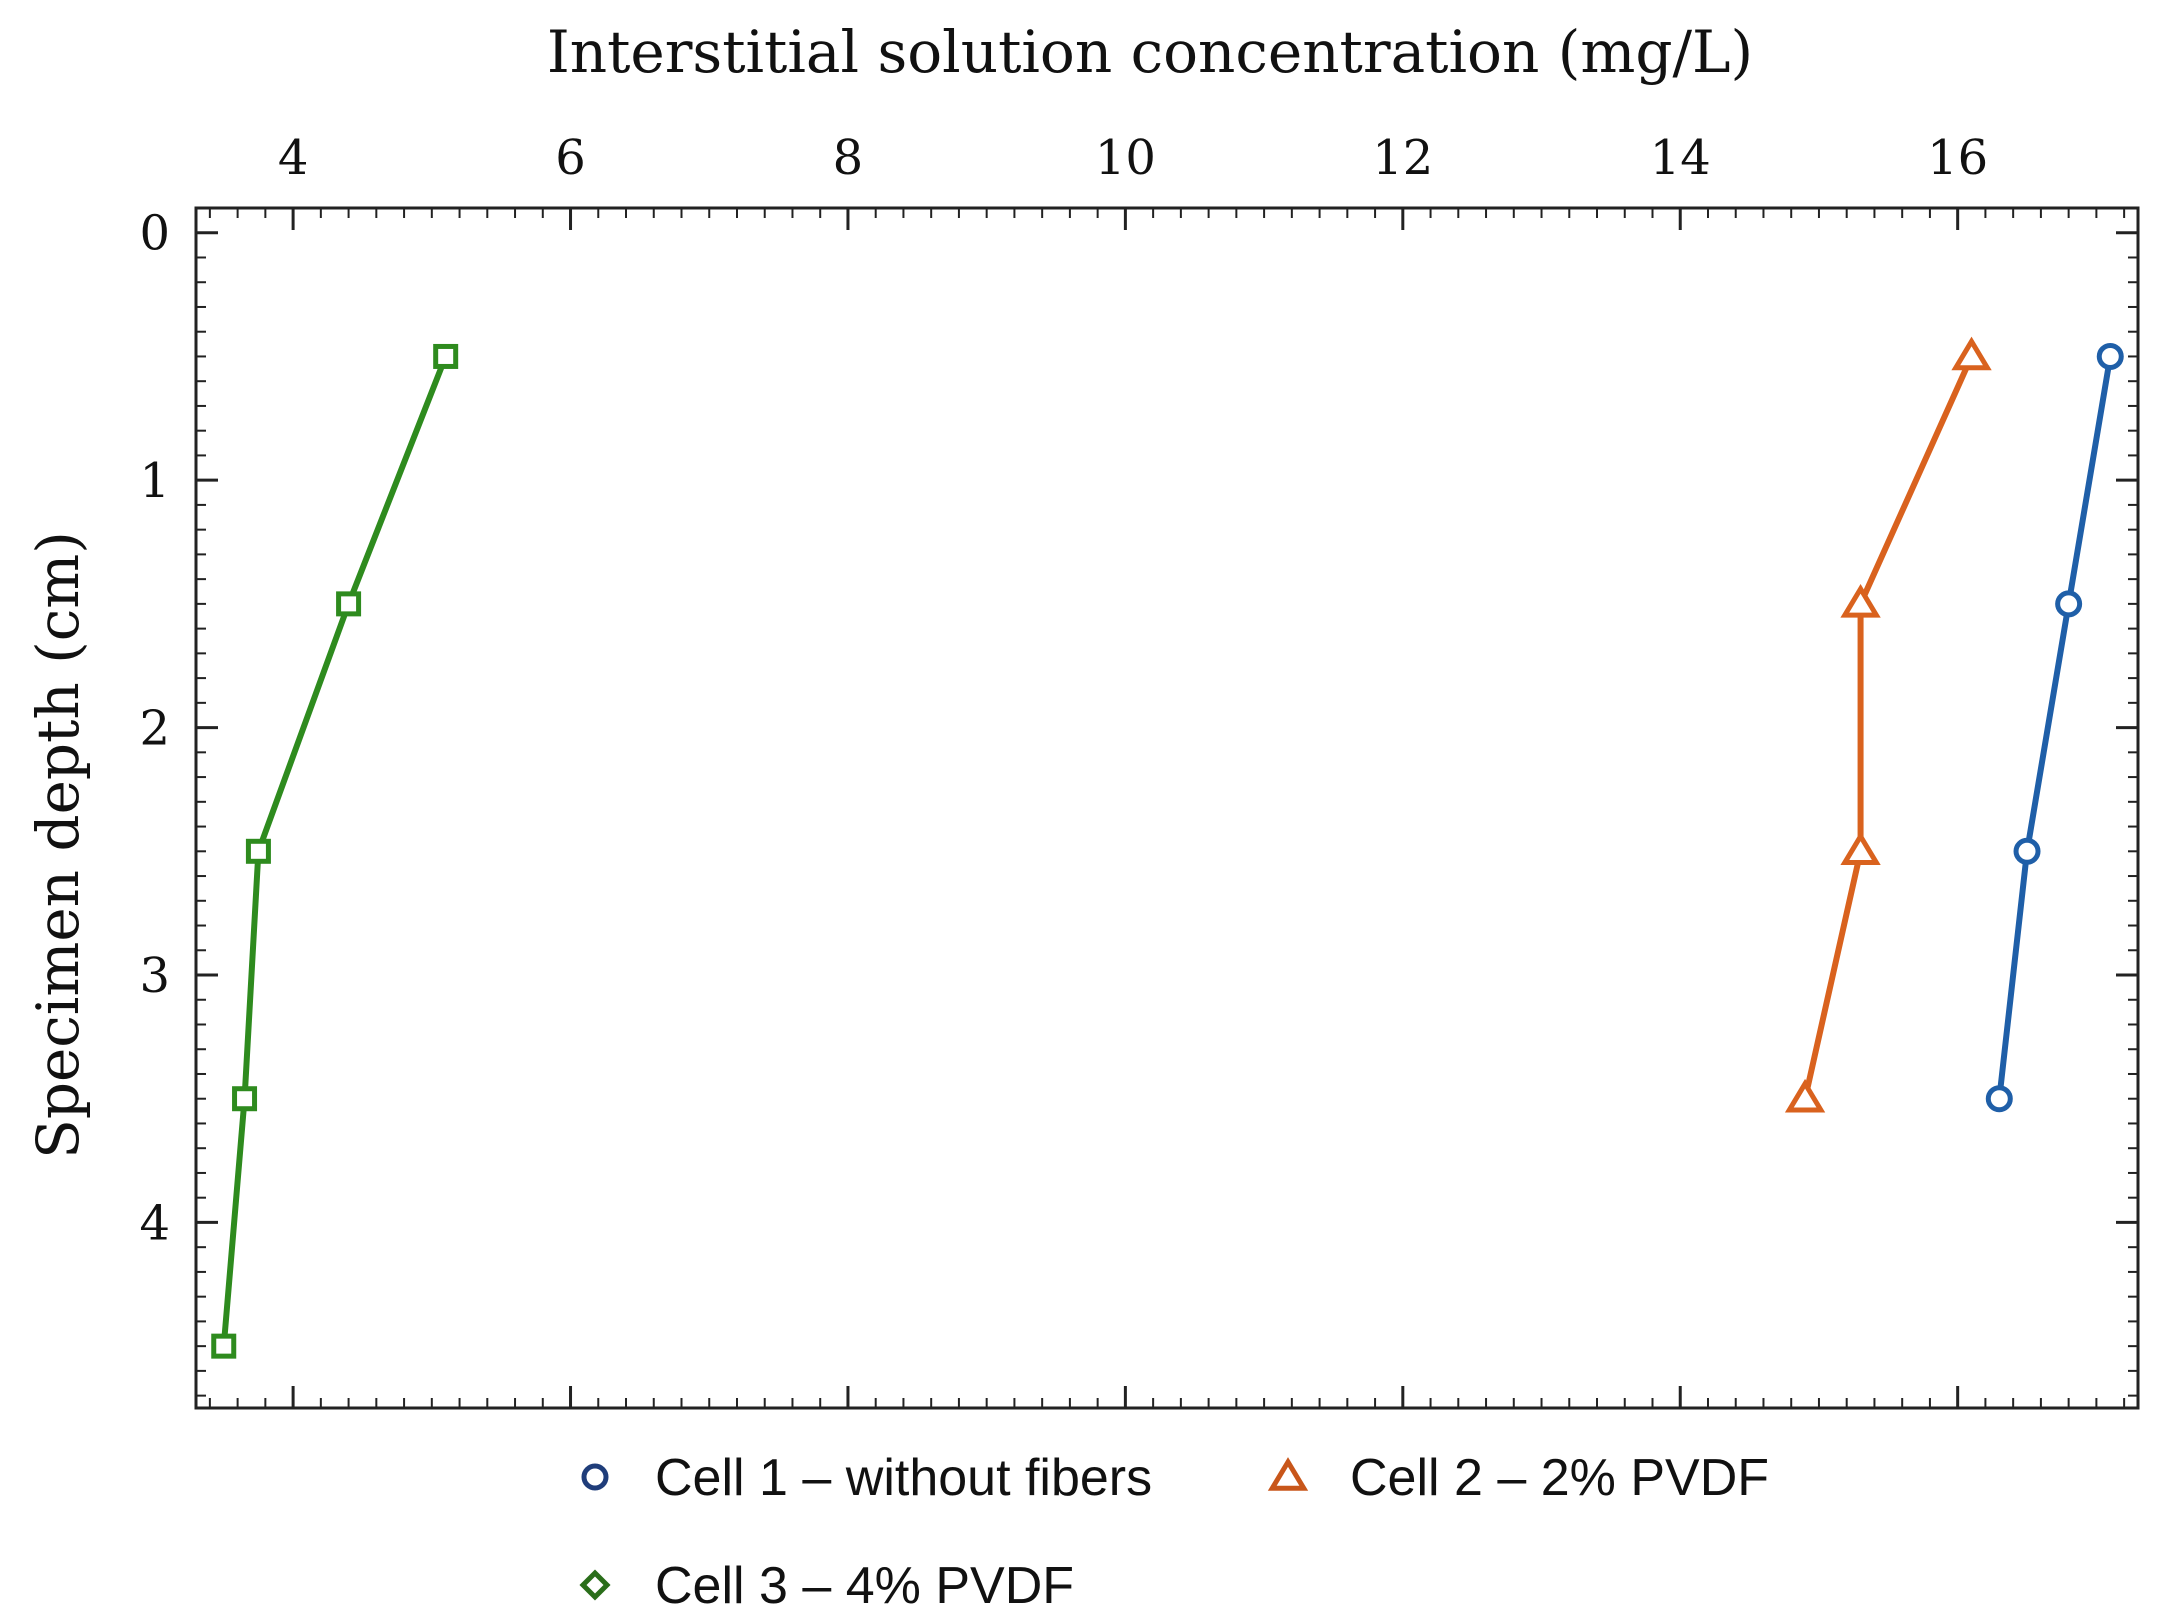 The width and height of the screenshot is (2159, 1624). Describe the element at coordinates (1402, 158) in the screenshot. I see `x-tick-label: 12` at that location.